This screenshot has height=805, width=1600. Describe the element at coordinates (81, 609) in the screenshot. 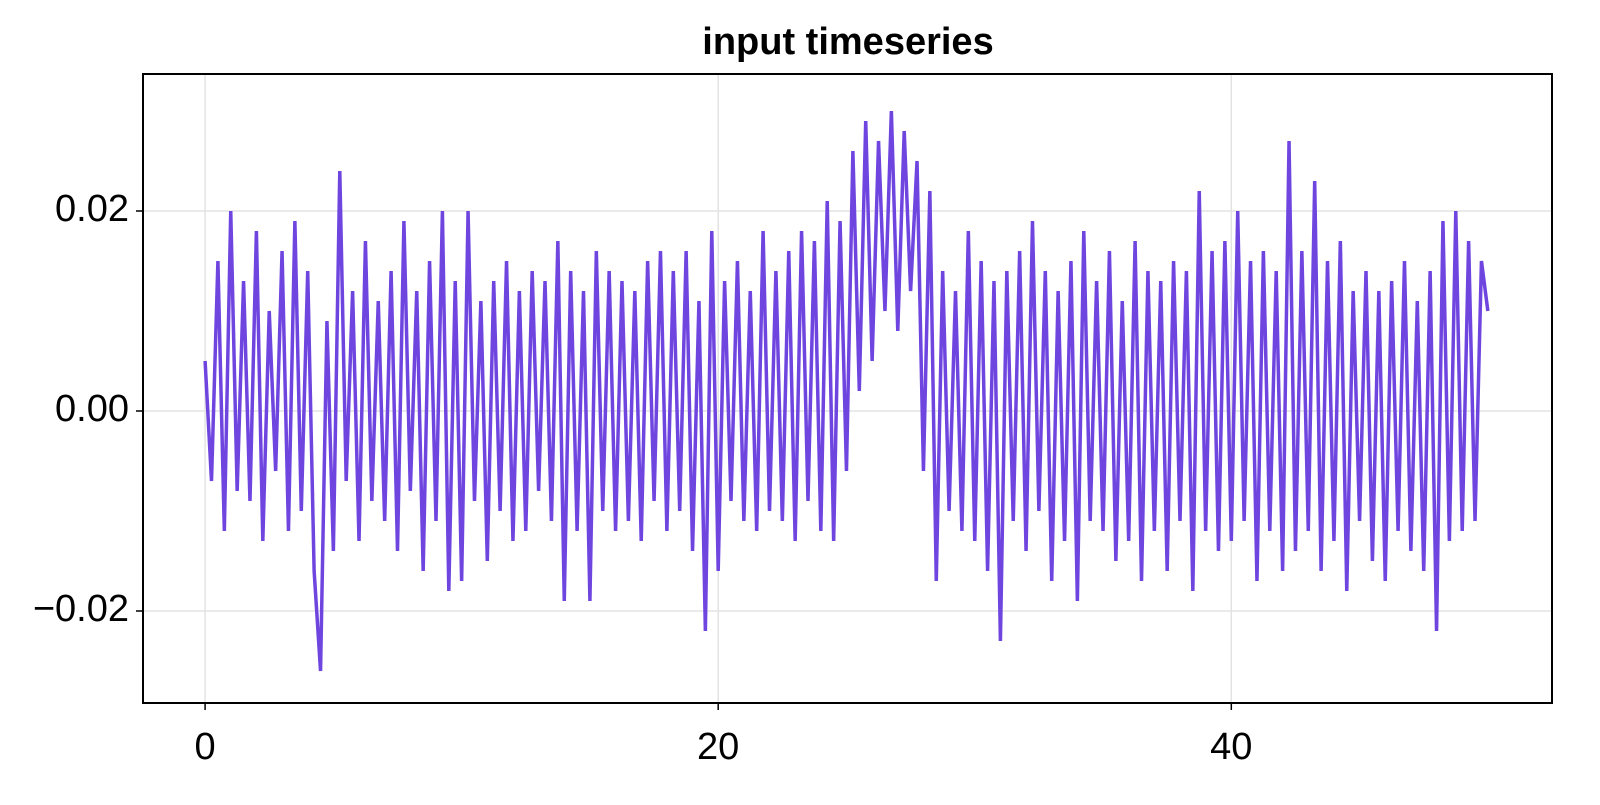

I see `y-tick-label: −0.02` at that location.